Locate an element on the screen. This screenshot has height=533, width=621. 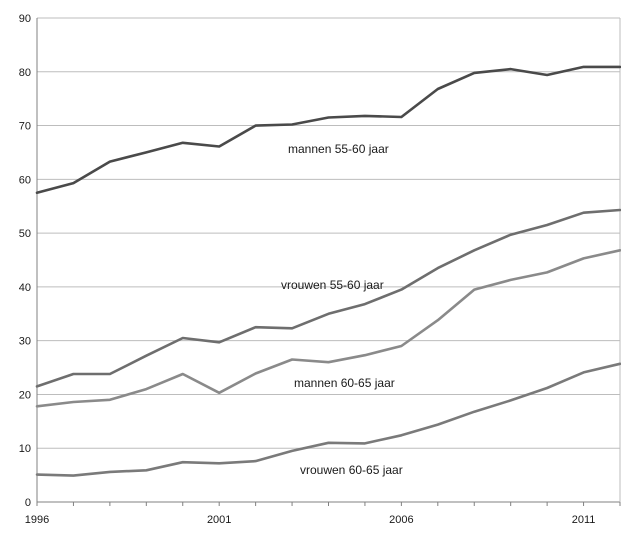
series-label-mannen-60-65: mannen 60-65 jaar is located at coordinates (344, 383).